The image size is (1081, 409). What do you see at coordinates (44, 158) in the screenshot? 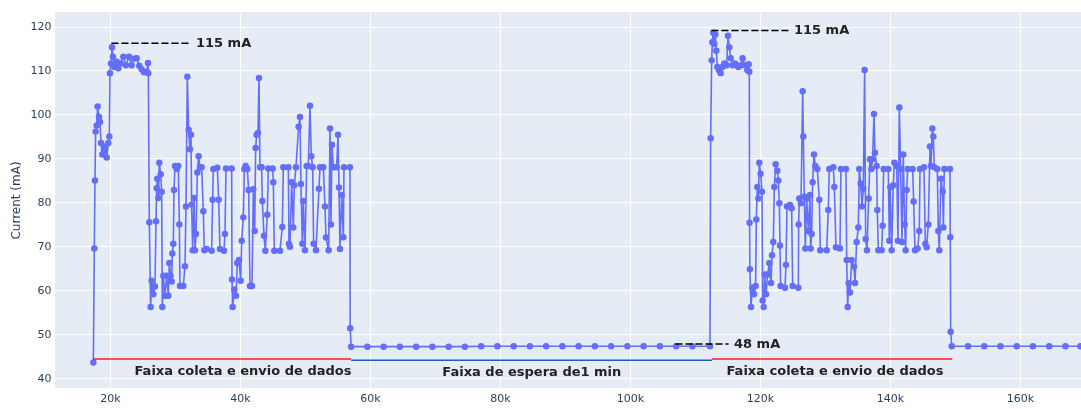
I see `y-tick-label: 90` at bounding box center [44, 158].